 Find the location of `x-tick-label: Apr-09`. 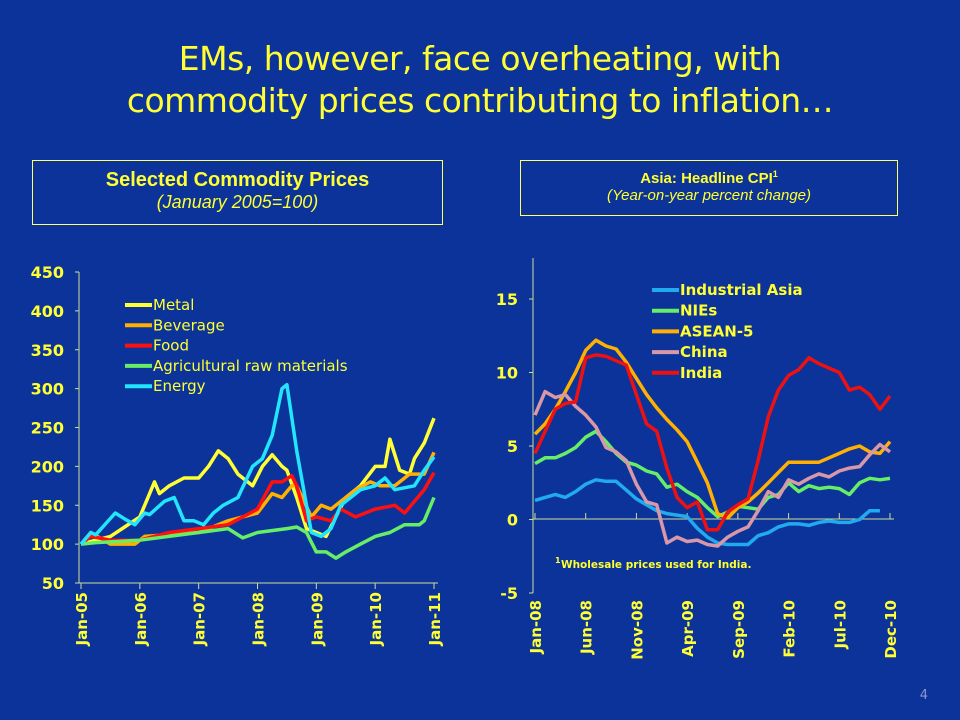

x-tick-label: Apr-09 is located at coordinates (688, 628).